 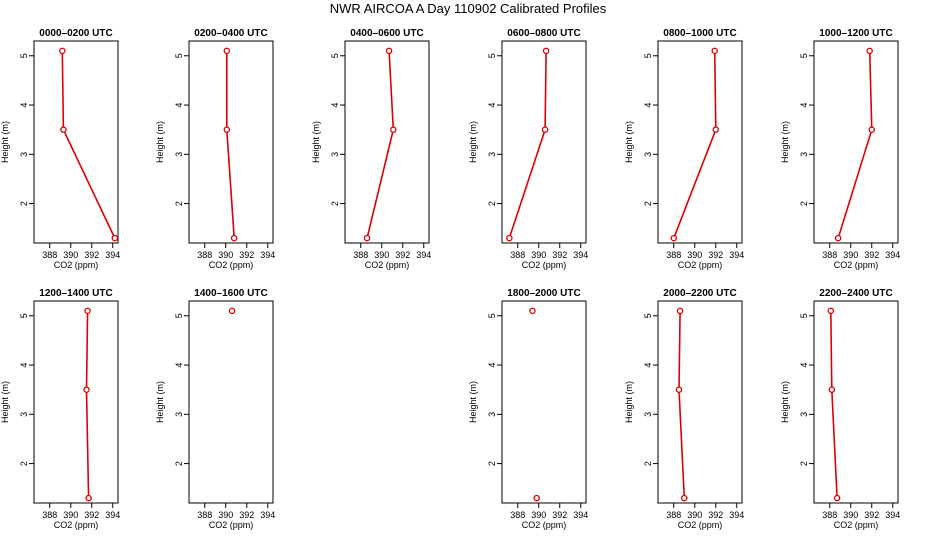 I want to click on panel-title: 0400–0600 UTC, so click(x=386, y=33).